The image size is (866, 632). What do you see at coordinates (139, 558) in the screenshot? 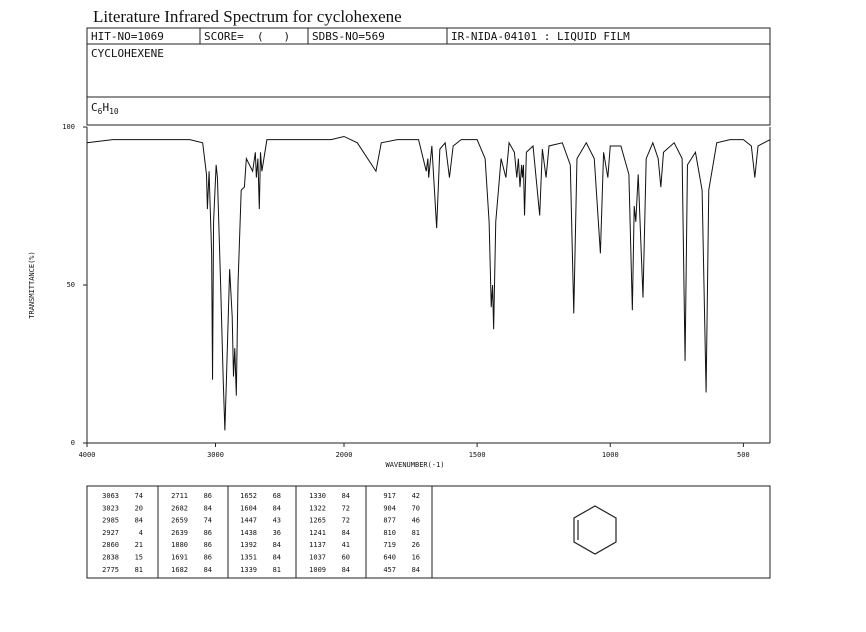
I see `peak-transmittance: 15` at bounding box center [139, 558].